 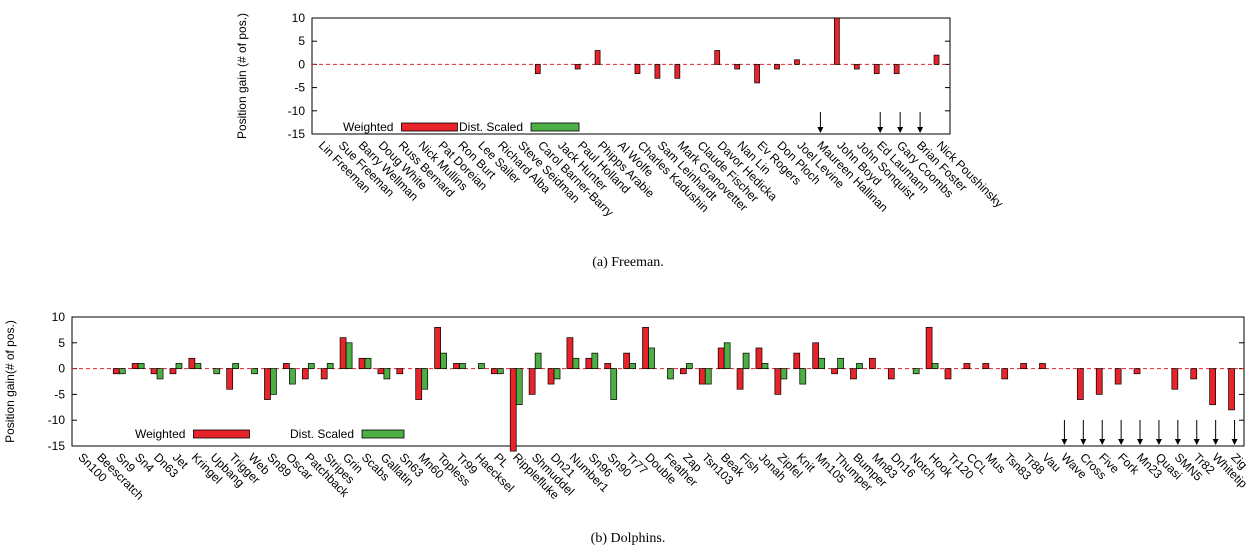 What do you see at coordinates (631, 76) in the screenshot?
I see `plot-frame` at bounding box center [631, 76].